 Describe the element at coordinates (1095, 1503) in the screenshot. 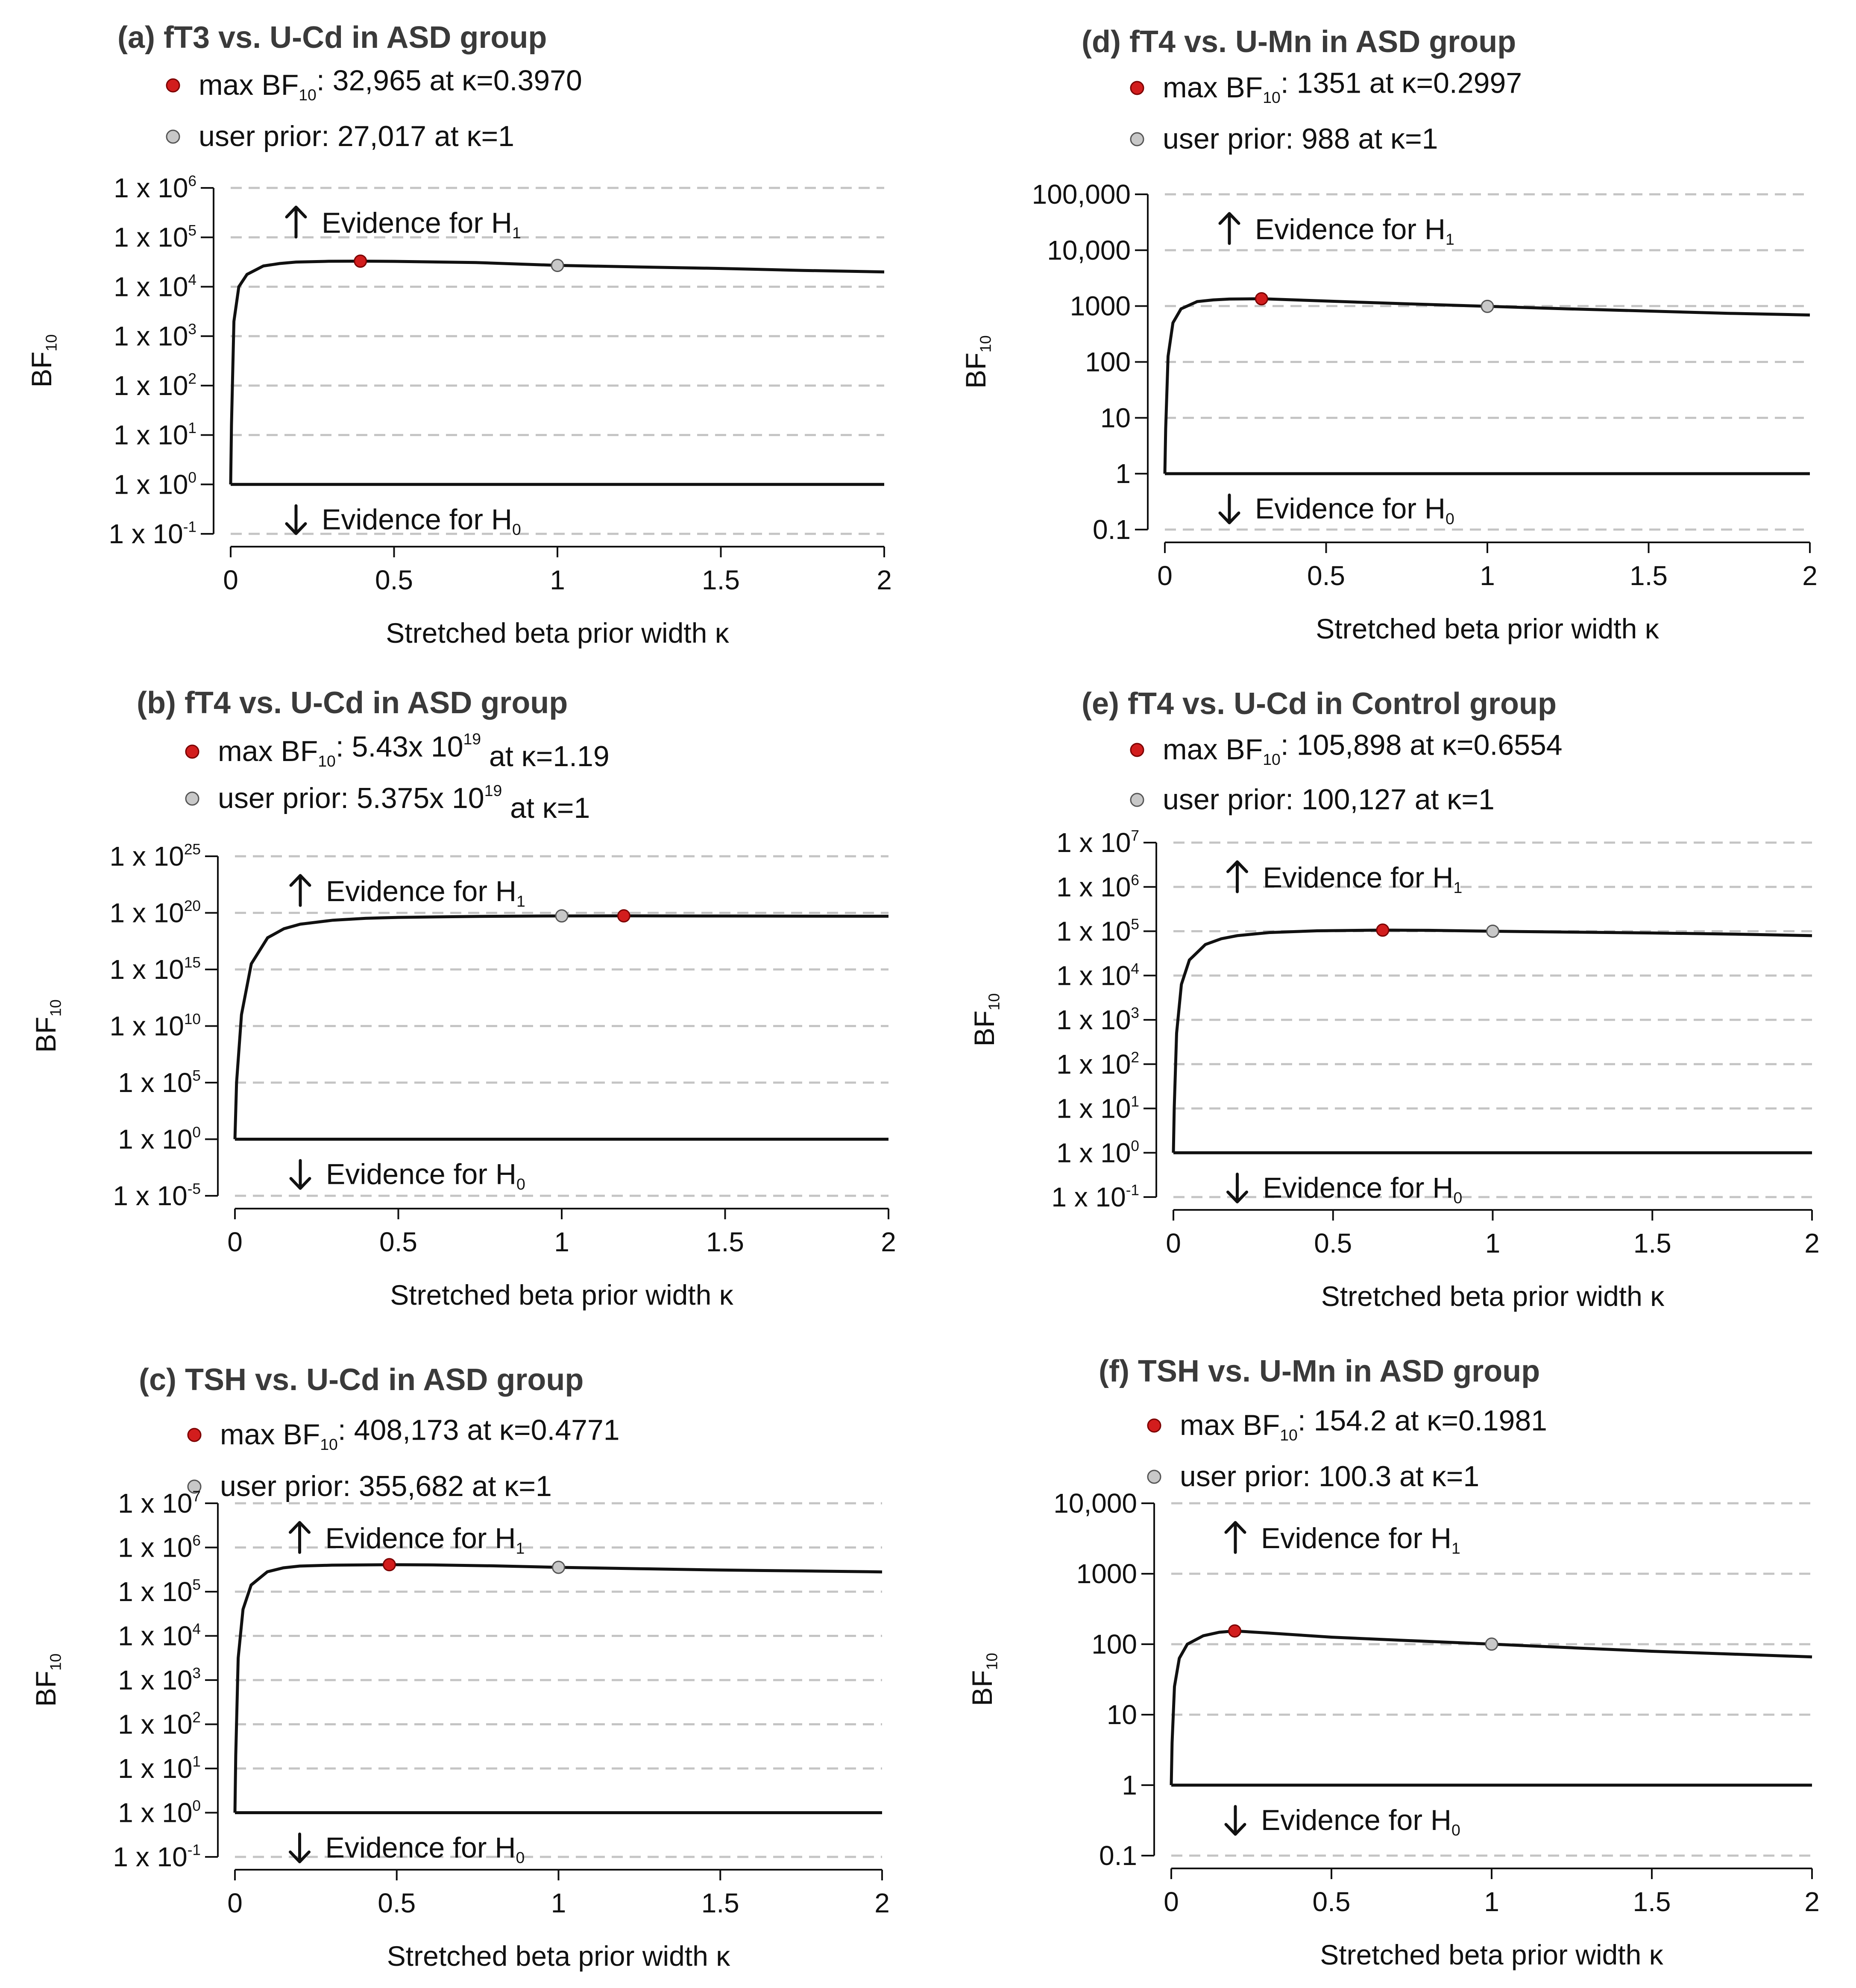

I see `y-tick-label: 10,000` at that location.